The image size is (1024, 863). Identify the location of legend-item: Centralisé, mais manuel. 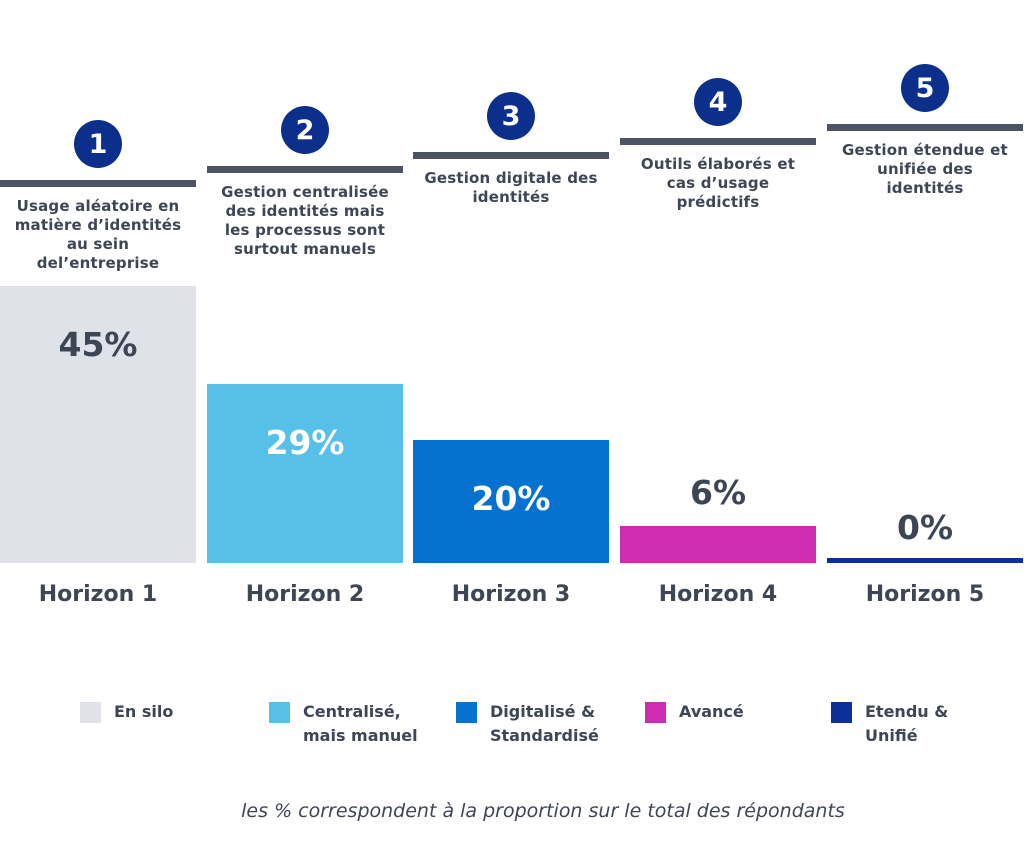
(343, 725).